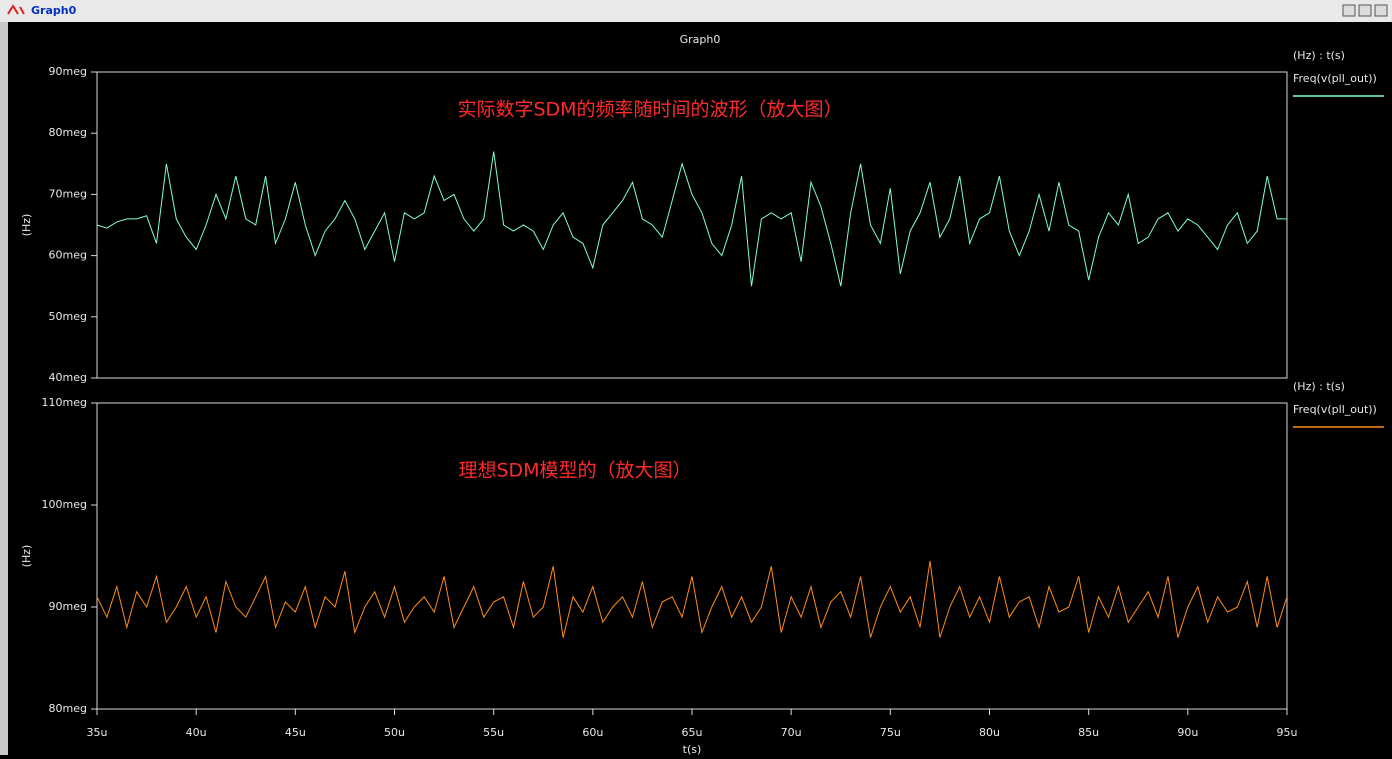 The image size is (1392, 759). What do you see at coordinates (295, 732) in the screenshot?
I see `x-tick-label: 45u` at bounding box center [295, 732].